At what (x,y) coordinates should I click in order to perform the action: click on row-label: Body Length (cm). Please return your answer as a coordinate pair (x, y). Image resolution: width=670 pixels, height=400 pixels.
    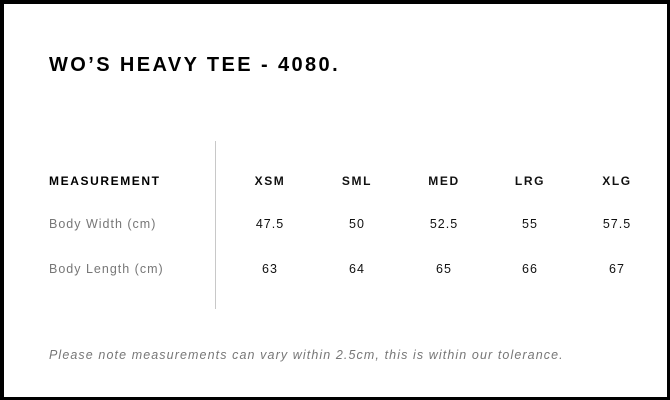
    Looking at the image, I should click on (106, 269).